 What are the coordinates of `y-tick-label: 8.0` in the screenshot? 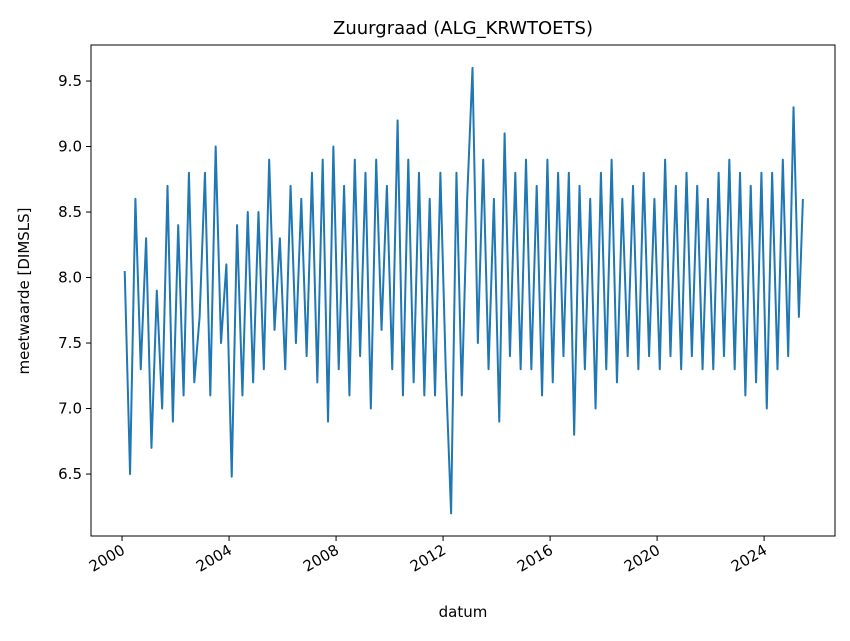 It's located at (70, 278).